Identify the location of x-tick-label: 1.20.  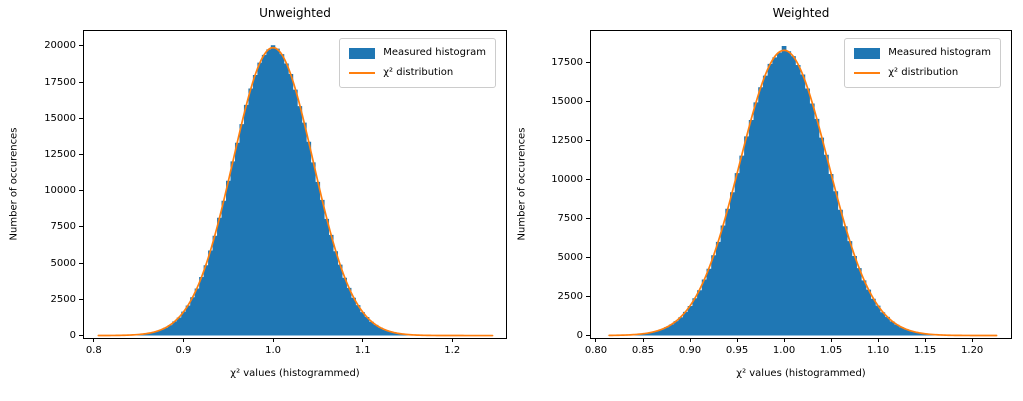
(972, 350).